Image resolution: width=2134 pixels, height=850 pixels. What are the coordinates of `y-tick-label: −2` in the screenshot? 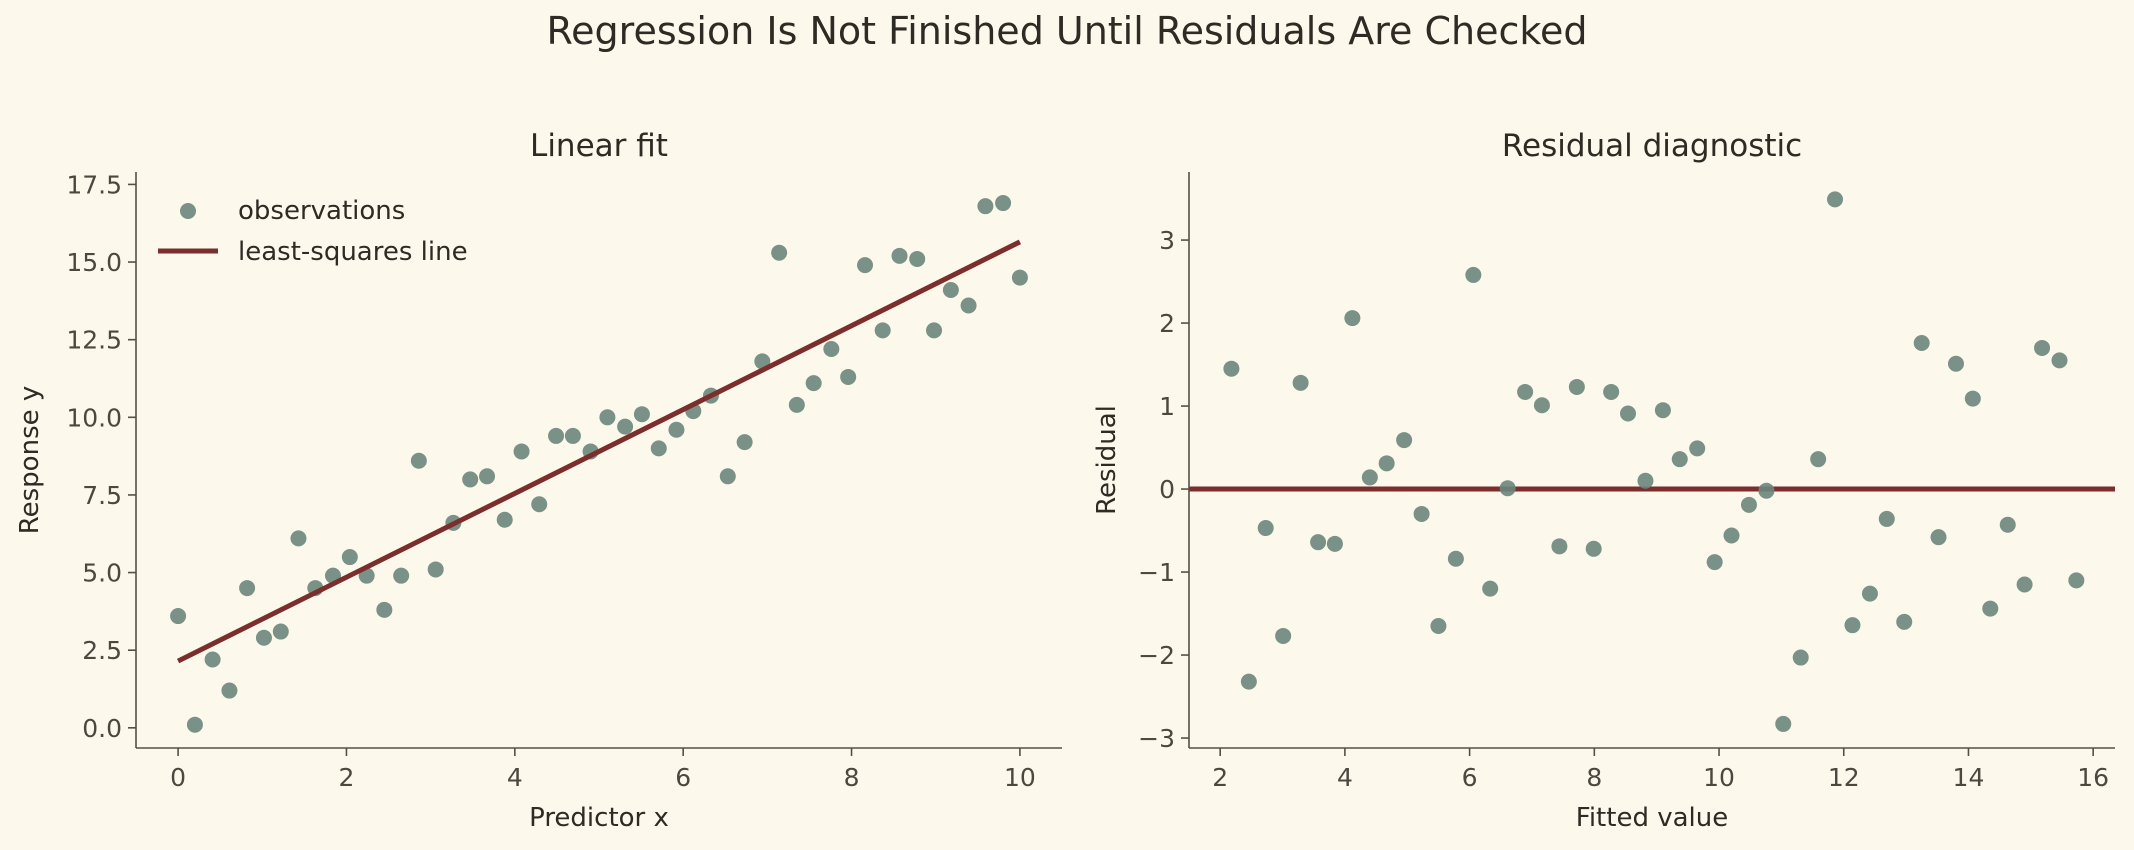 It's located at (1156, 655).